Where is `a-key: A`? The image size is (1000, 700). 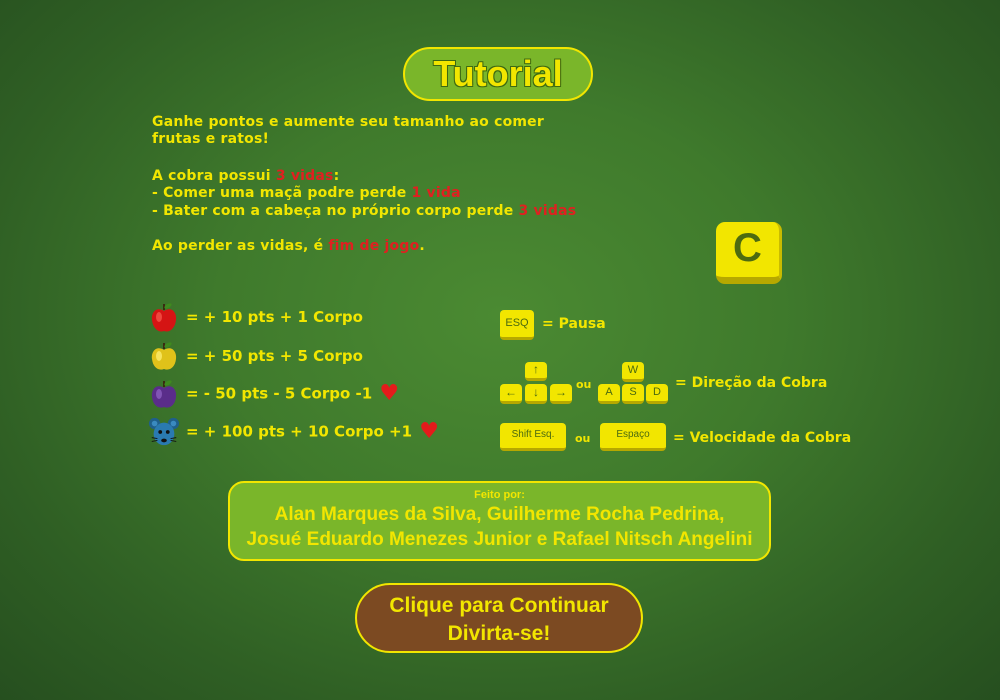
a-key: A is located at coordinates (609, 394).